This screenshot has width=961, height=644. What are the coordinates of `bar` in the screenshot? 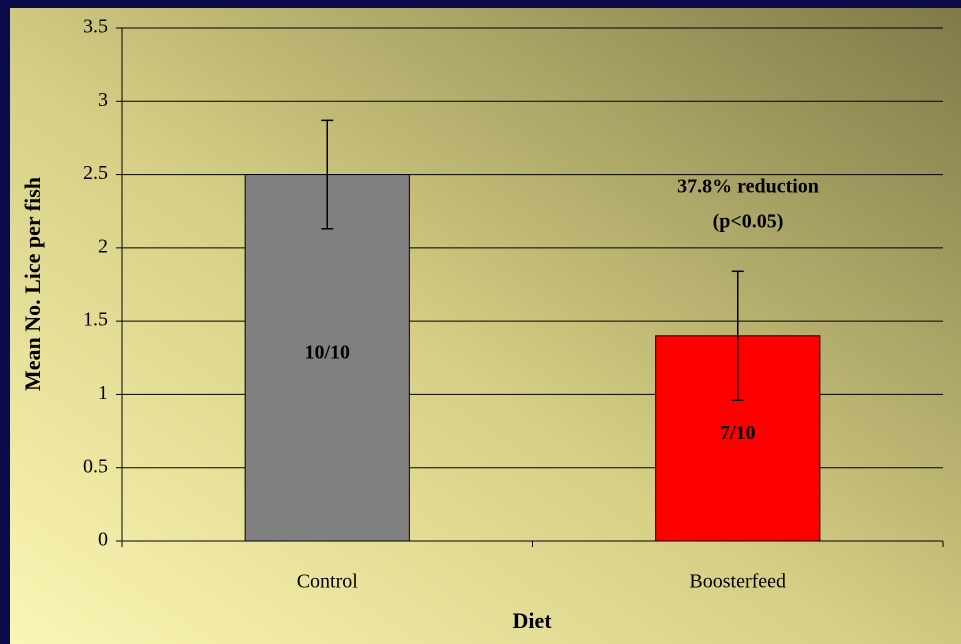 It's located at (327, 358).